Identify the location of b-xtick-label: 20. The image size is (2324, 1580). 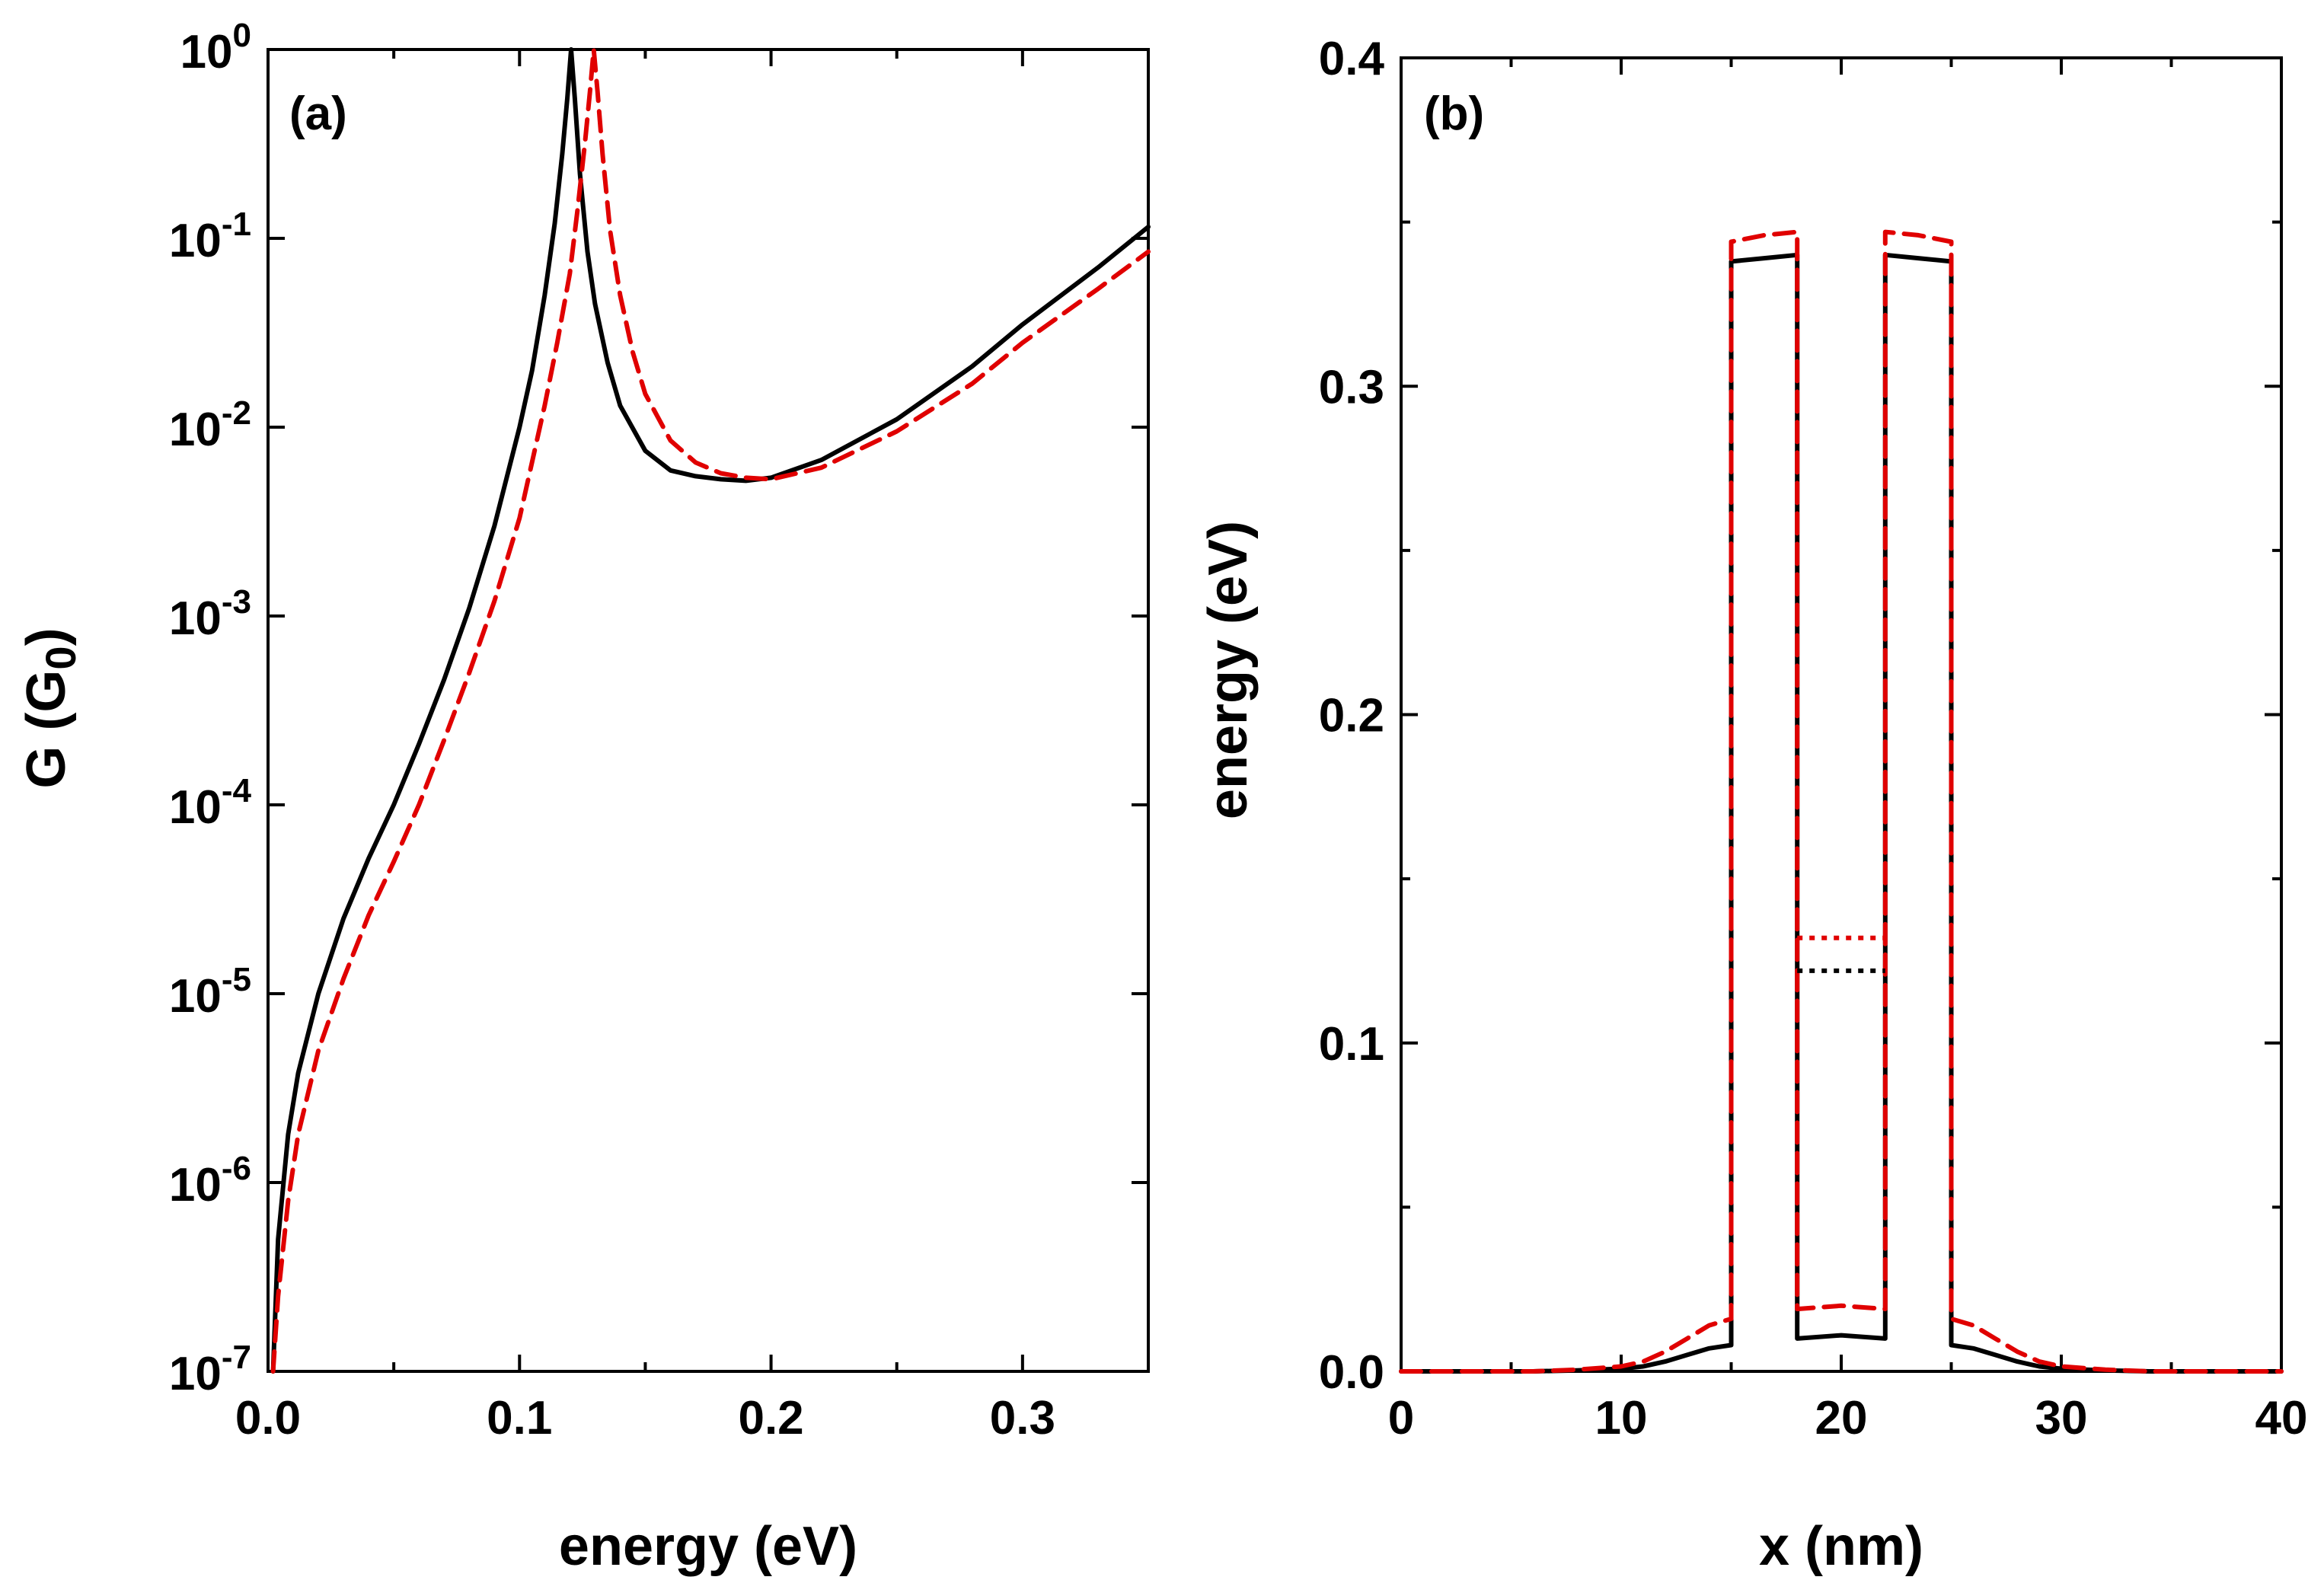
(1841, 1418).